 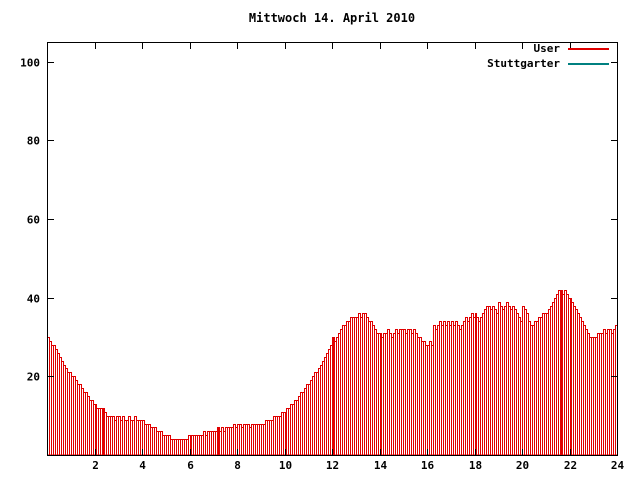 What do you see at coordinates (588, 63) in the screenshot?
I see `legend-line-stuttgarter` at bounding box center [588, 63].